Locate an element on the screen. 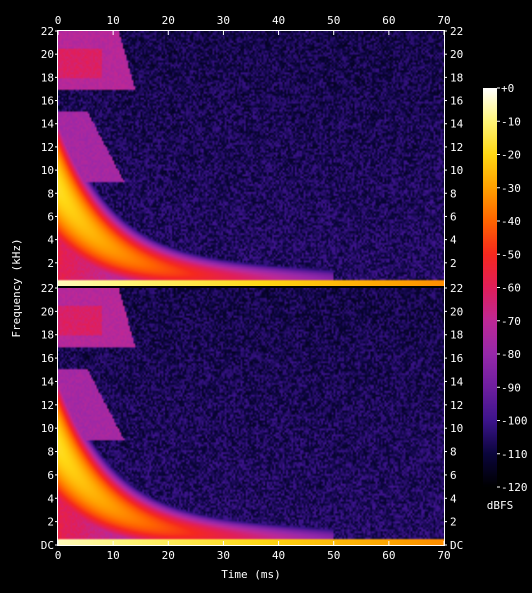 The width and height of the screenshot is (532, 593). x-tick-label-top: 70 is located at coordinates (443, 20).